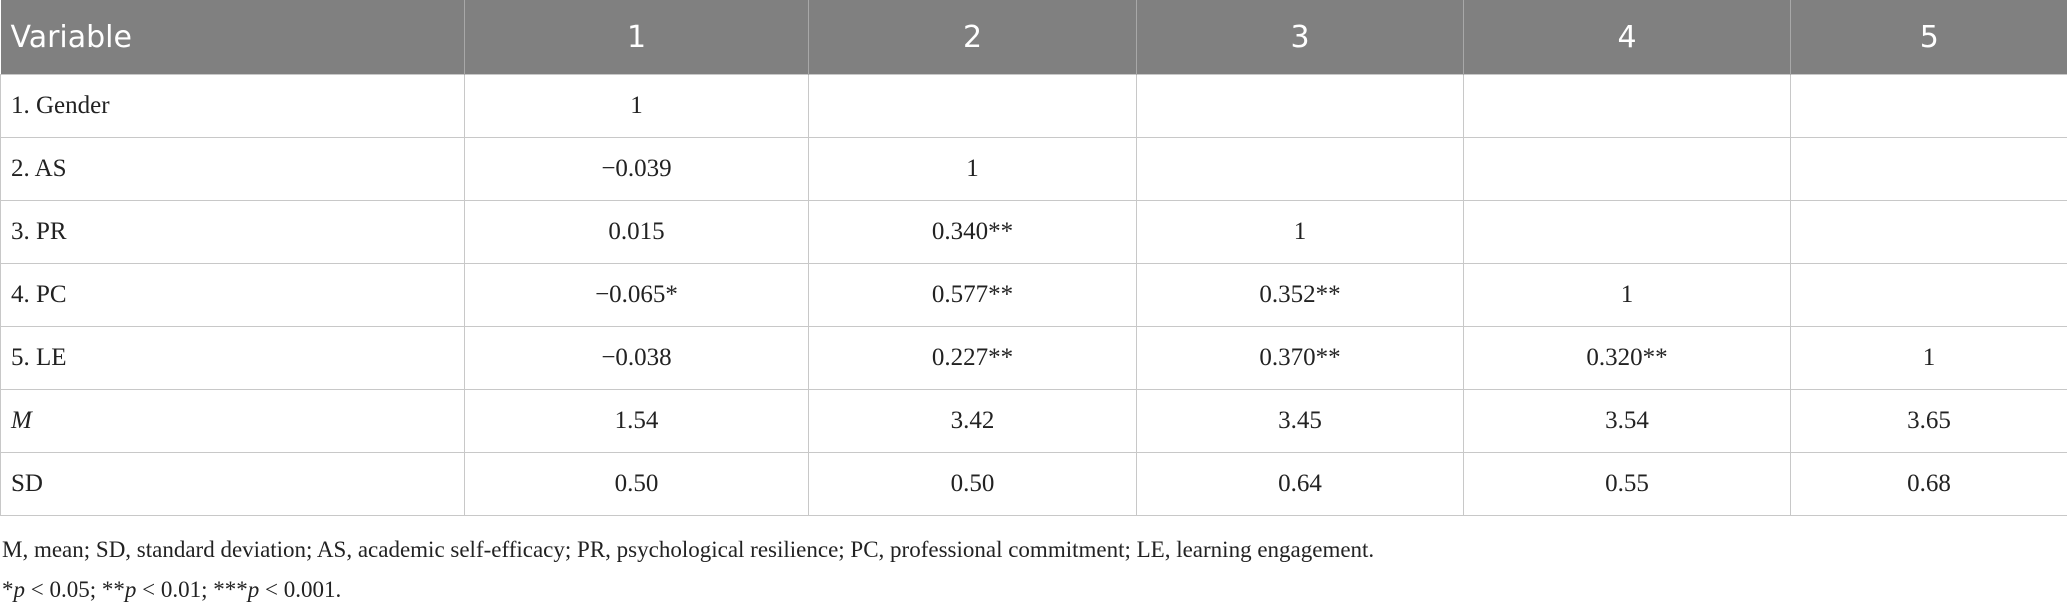 This screenshot has width=2067, height=610. What do you see at coordinates (75, 589) in the screenshot?
I see `note-part: < 0.05; **` at bounding box center [75, 589].